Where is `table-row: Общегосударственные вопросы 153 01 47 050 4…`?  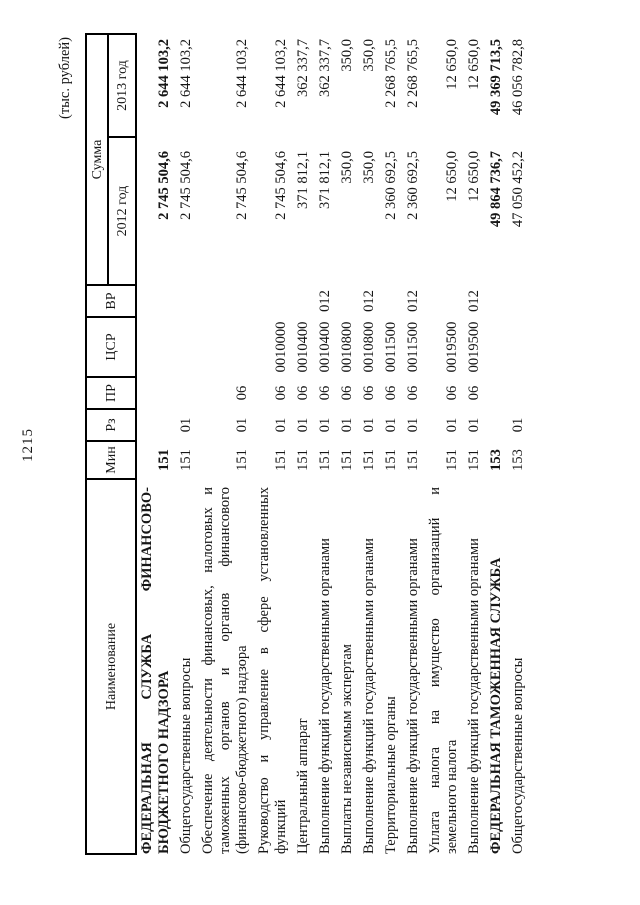
table-row: Общегосударственные вопросы 153 01 47 050 4… is located at coordinates (519, 444).